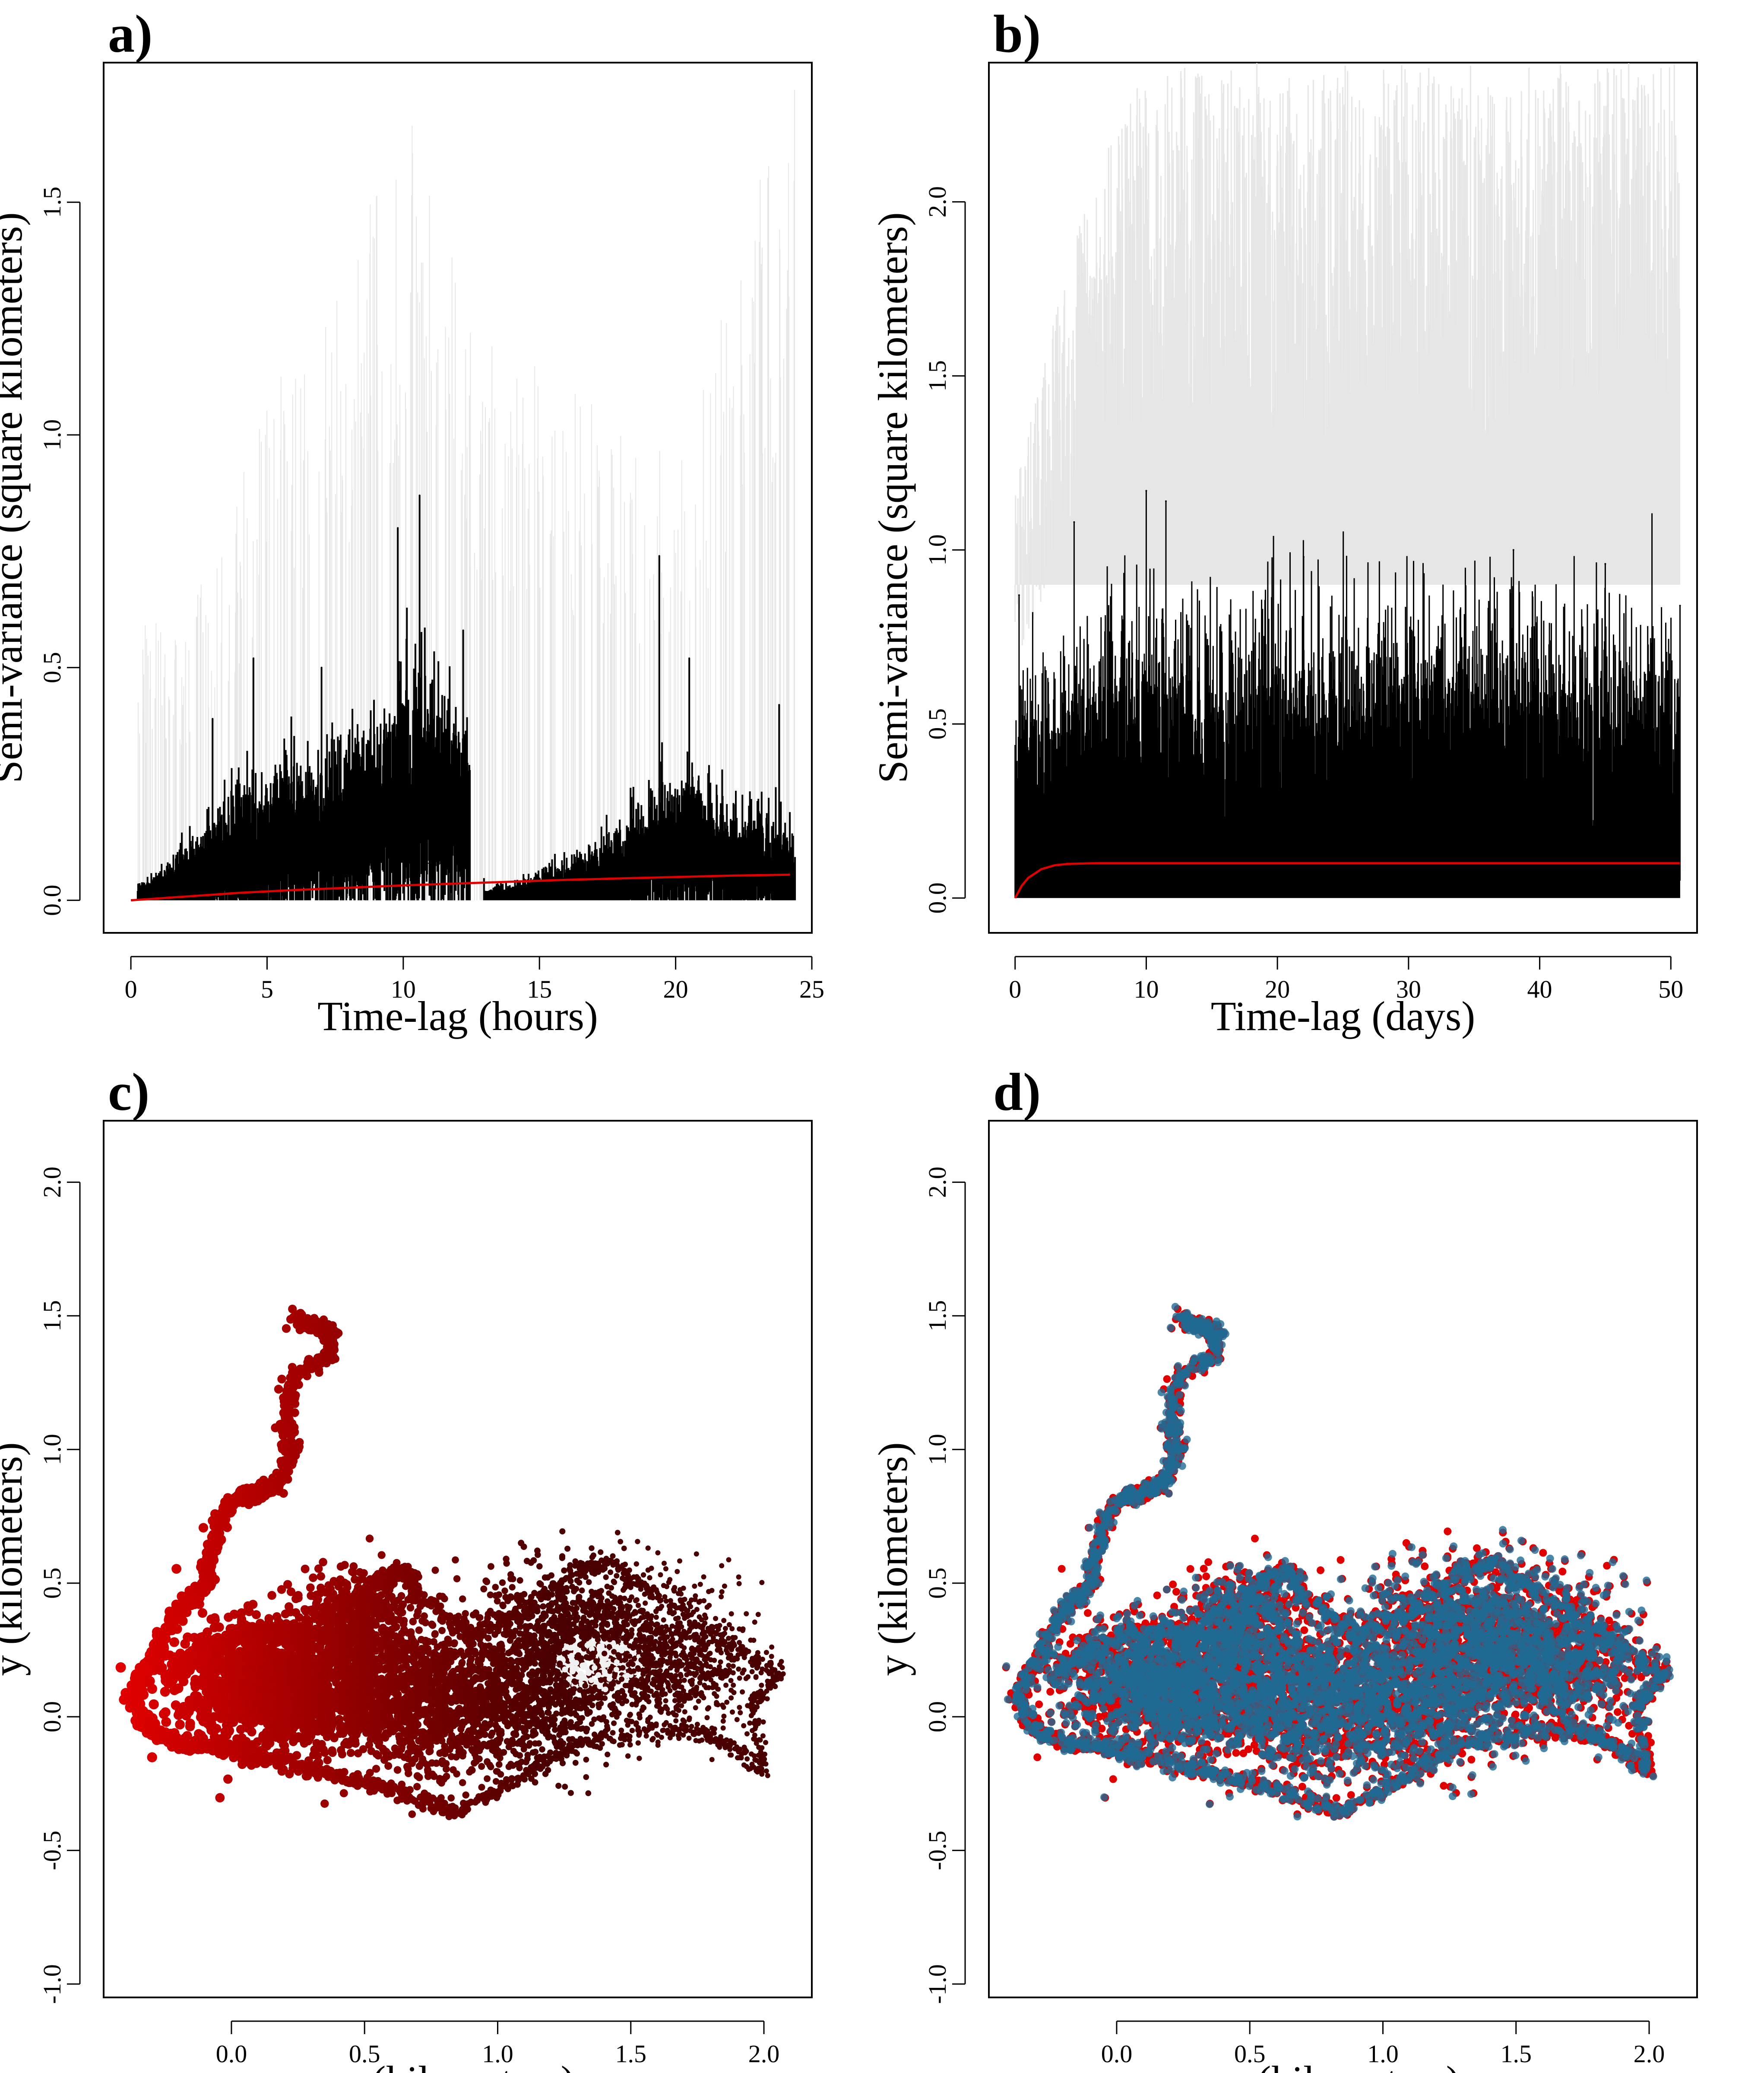  Describe the element at coordinates (937, 898) in the screenshot. I see `y-tick-label: 0.0` at that location.